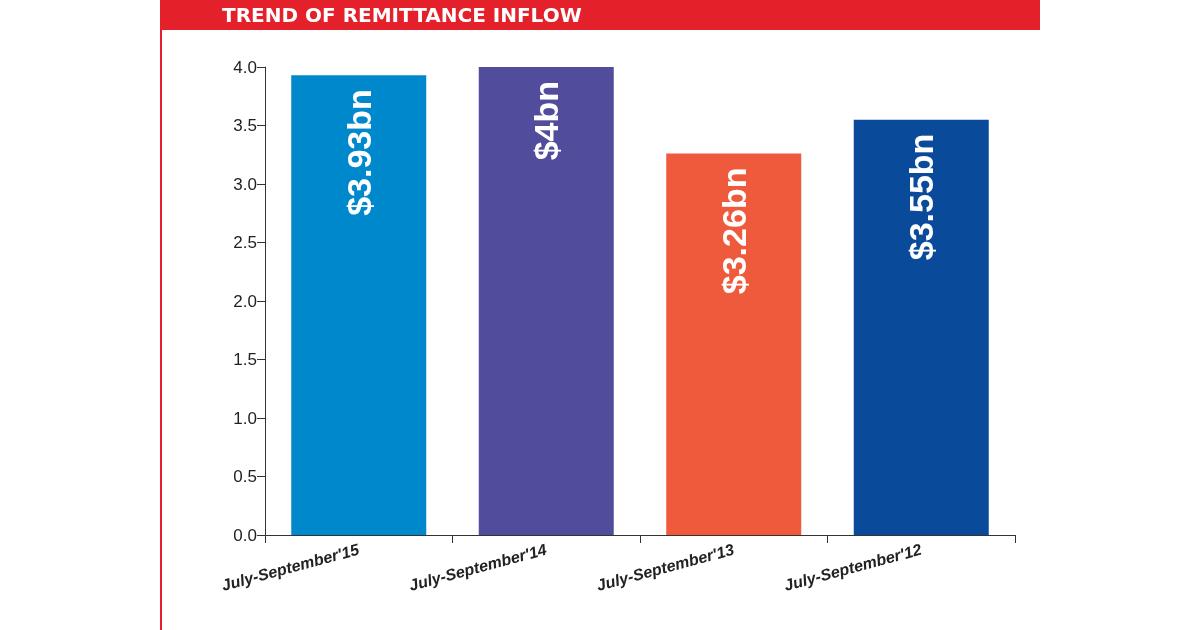 This screenshot has width=1200, height=630. What do you see at coordinates (245, 418) in the screenshot?
I see `y-tick-label: 1.0` at bounding box center [245, 418].